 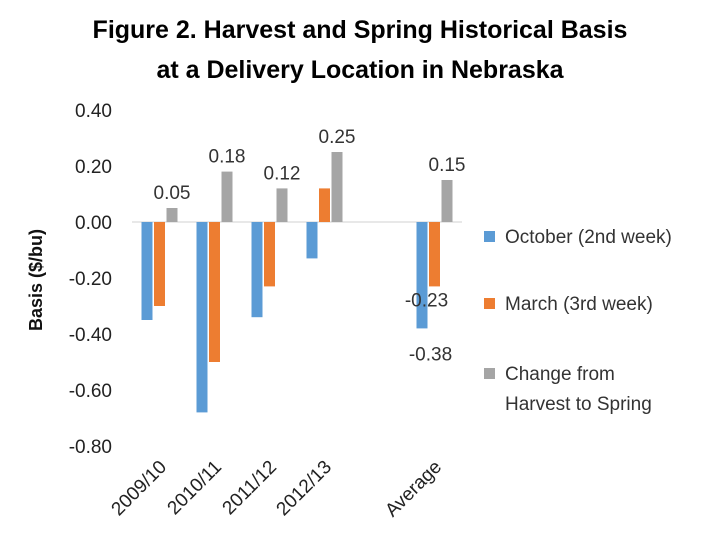 I want to click on data-label: 0.12, so click(x=282, y=173).